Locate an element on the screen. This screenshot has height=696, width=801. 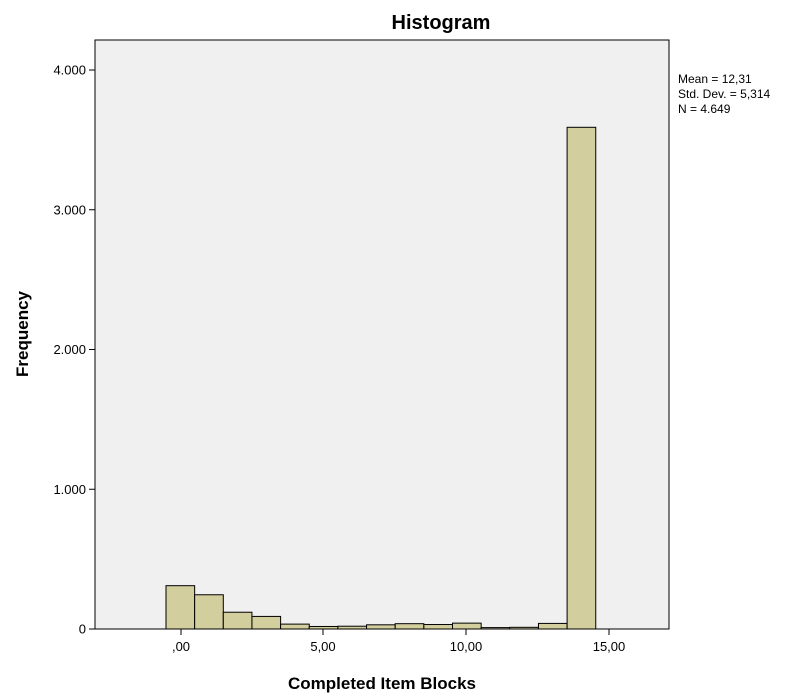
x-axis: ,00 5,00 10,00 15,00 is located at coordinates (398, 641).